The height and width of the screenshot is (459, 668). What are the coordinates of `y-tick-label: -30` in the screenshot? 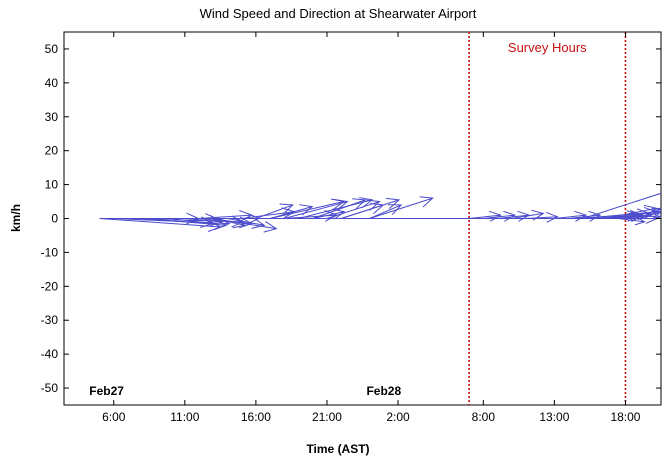 It's located at (50, 320).